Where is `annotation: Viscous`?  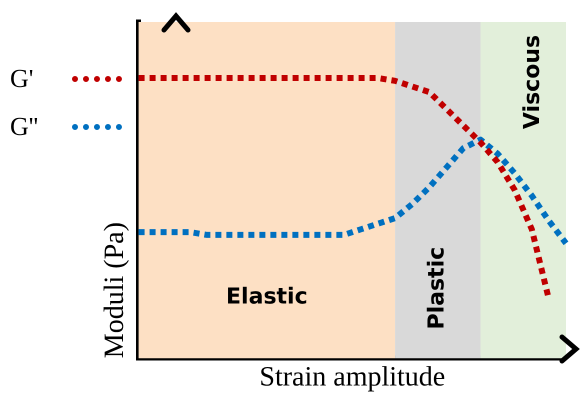 annotation: Viscous is located at coordinates (532, 82).